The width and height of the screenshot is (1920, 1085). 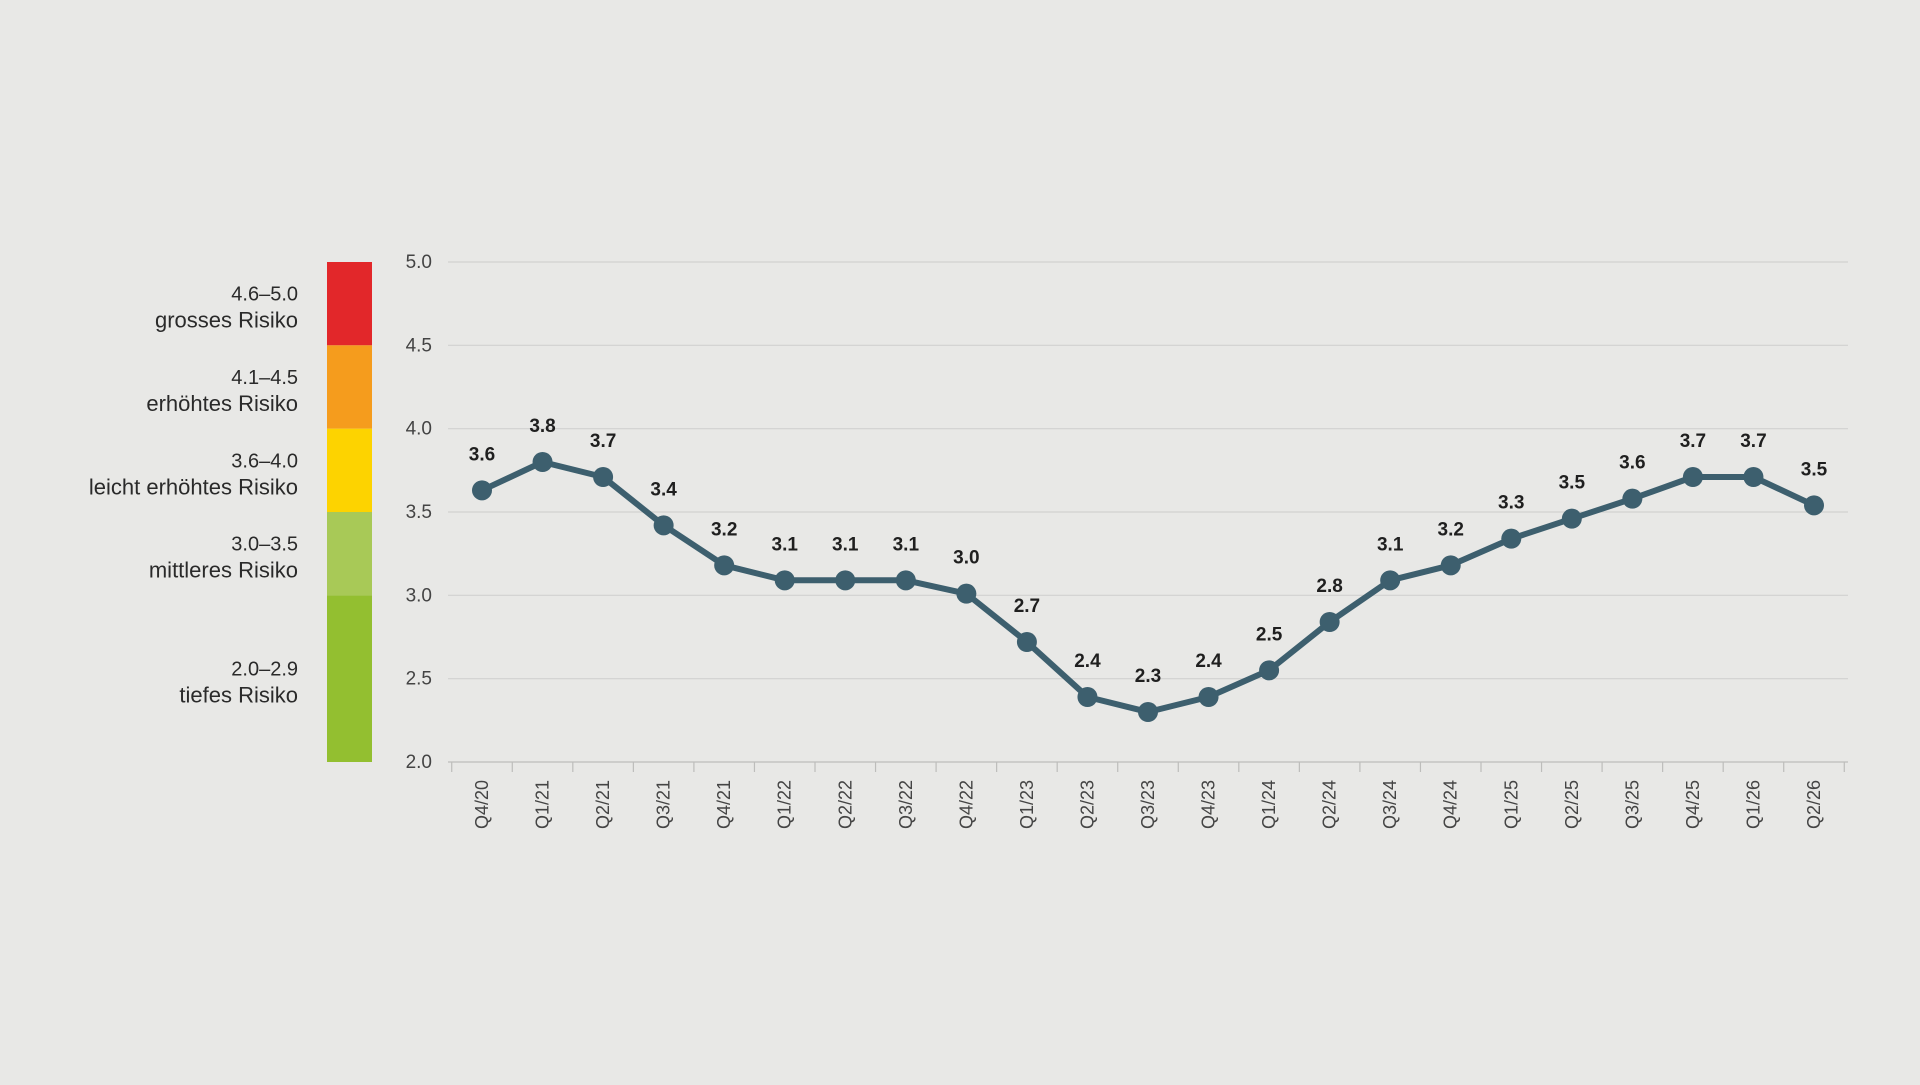 What do you see at coordinates (238, 695) in the screenshot?
I see `risk-band-name-label: tiefes Risiko` at bounding box center [238, 695].